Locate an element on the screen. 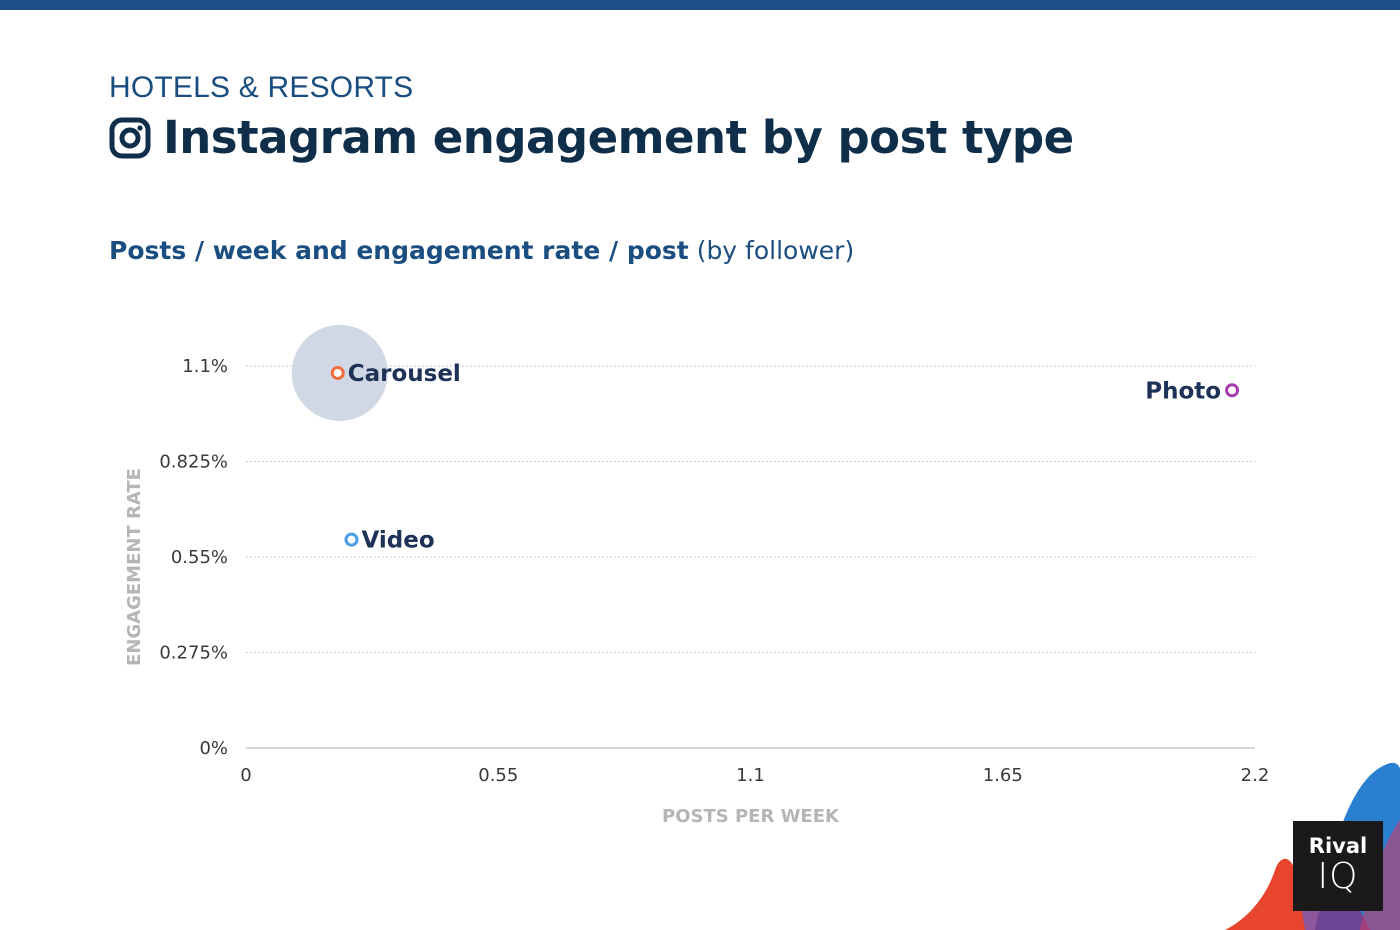  data-label-video: Video is located at coordinates (397, 541).